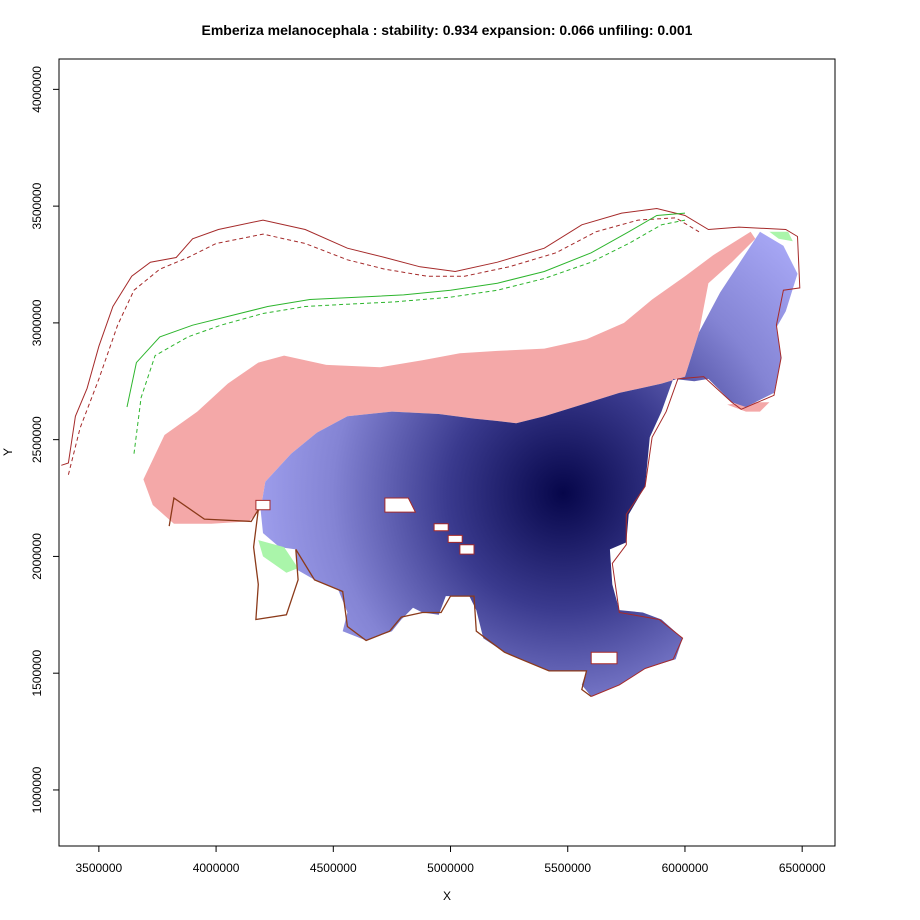  Describe the element at coordinates (685, 868) in the screenshot. I see `x-tick-label: 6000000` at that location.